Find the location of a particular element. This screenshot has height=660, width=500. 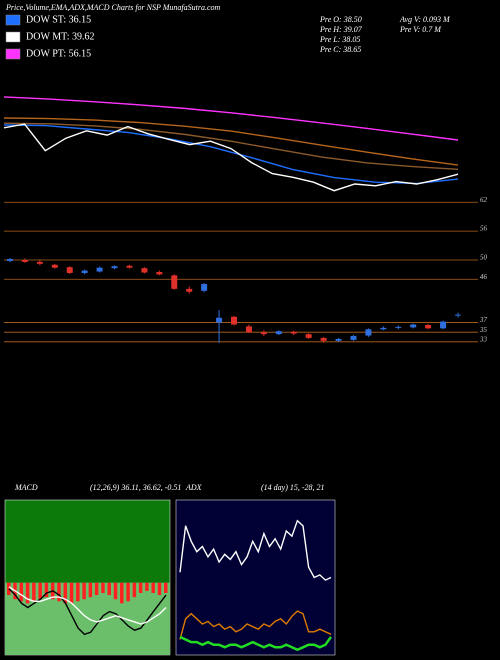

stat-label: Pre O: 38.50 is located at coordinates (340, 19).